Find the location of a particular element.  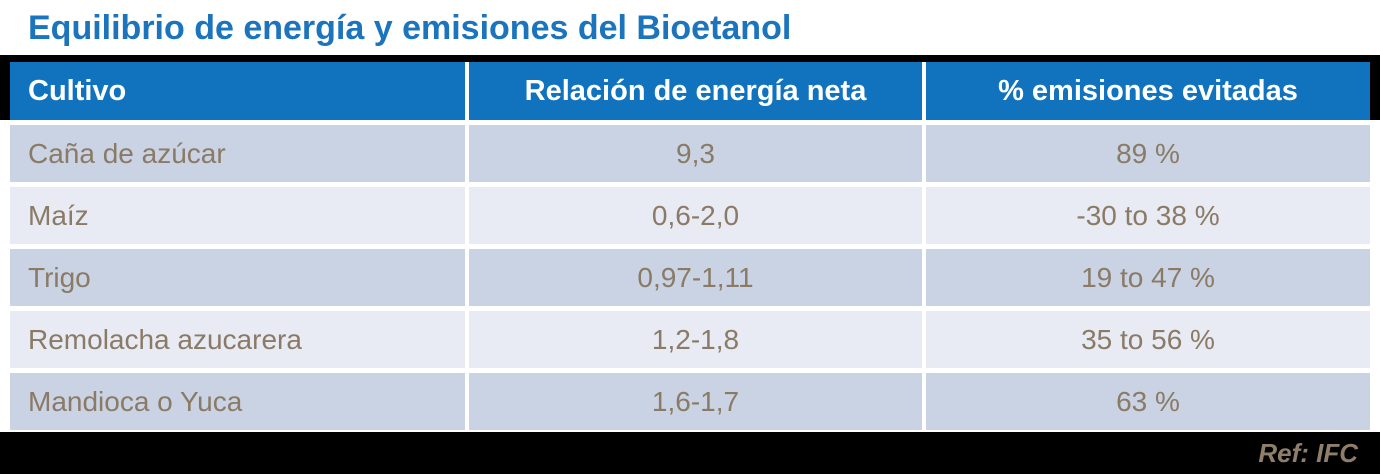

cell-cultivo: Caña de azúcar is located at coordinates (237, 153).